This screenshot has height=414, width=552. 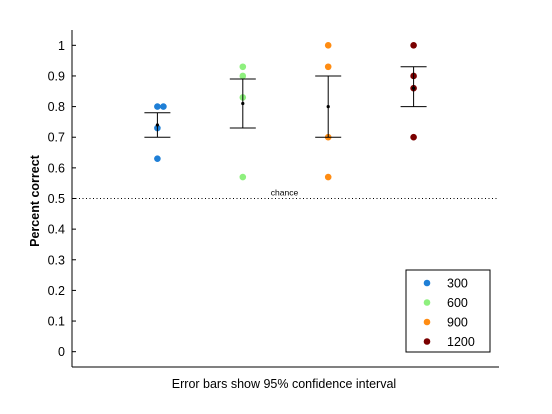 What do you see at coordinates (457, 323) in the screenshot?
I see `legend-label: 900` at bounding box center [457, 323].